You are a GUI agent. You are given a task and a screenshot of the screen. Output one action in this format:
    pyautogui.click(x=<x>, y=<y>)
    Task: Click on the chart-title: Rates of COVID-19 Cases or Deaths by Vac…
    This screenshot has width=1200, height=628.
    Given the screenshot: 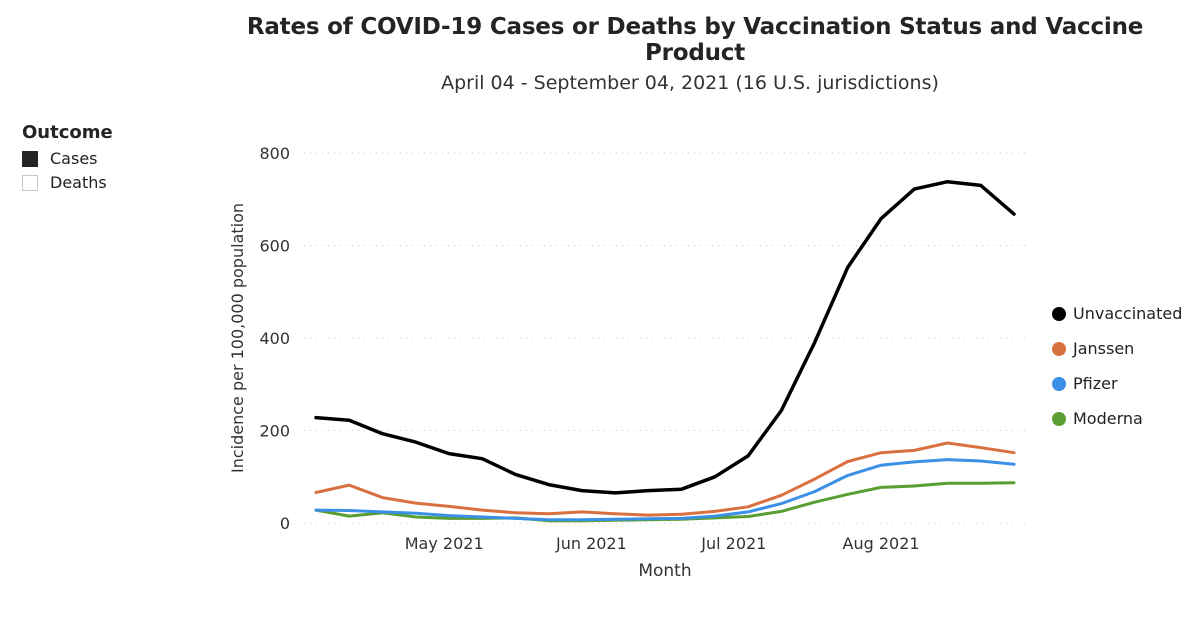 What is the action you would take?
    pyautogui.click(x=695, y=40)
    